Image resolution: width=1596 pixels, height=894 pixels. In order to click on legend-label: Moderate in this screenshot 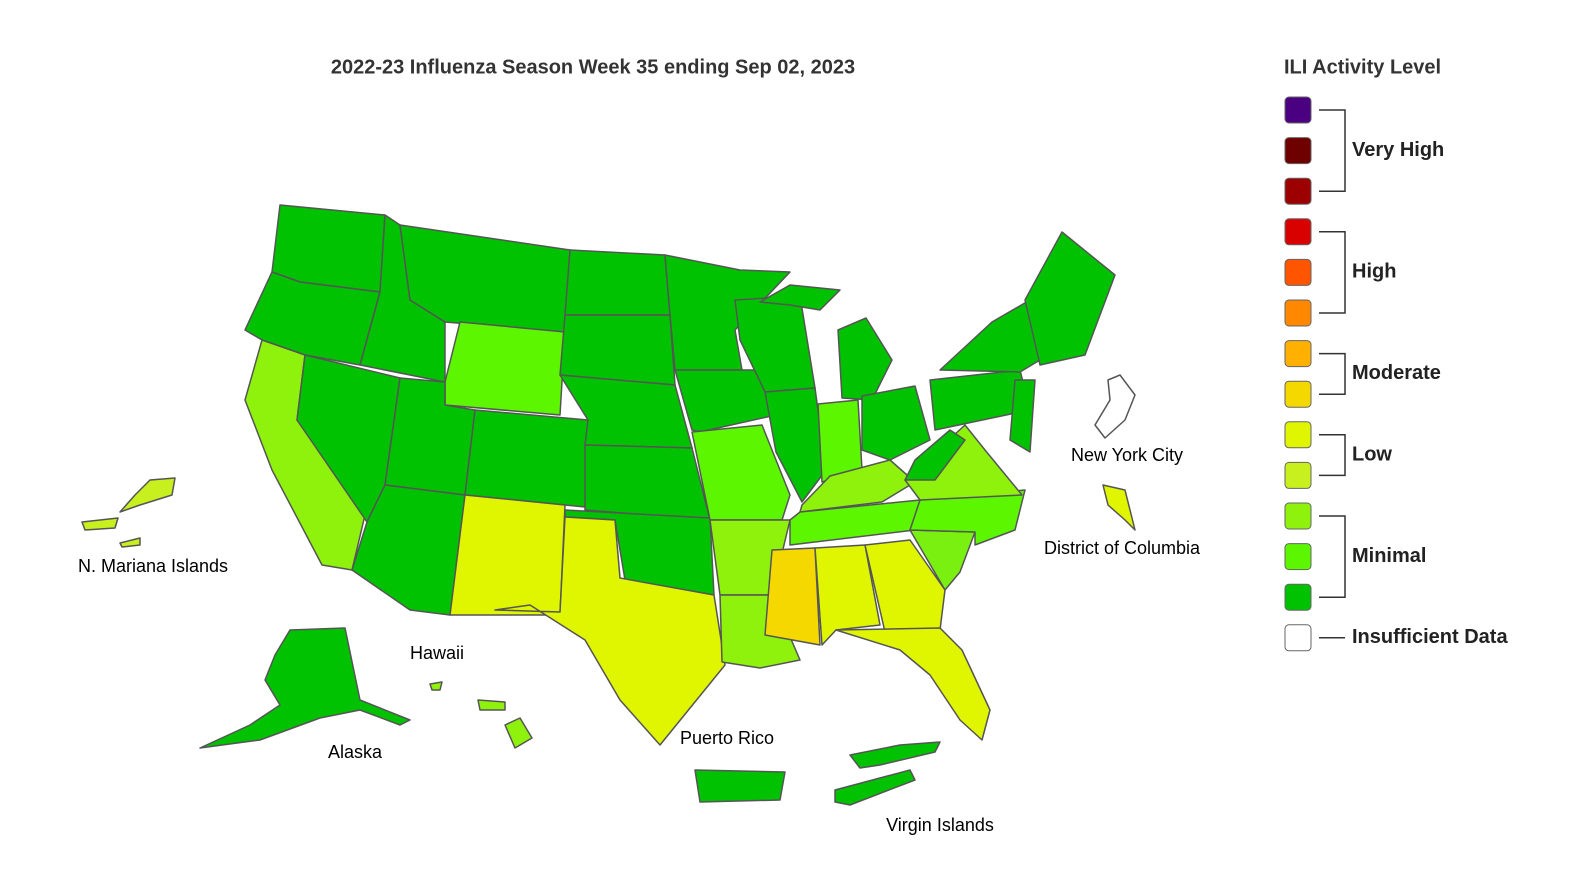, I will do `click(1396, 373)`.